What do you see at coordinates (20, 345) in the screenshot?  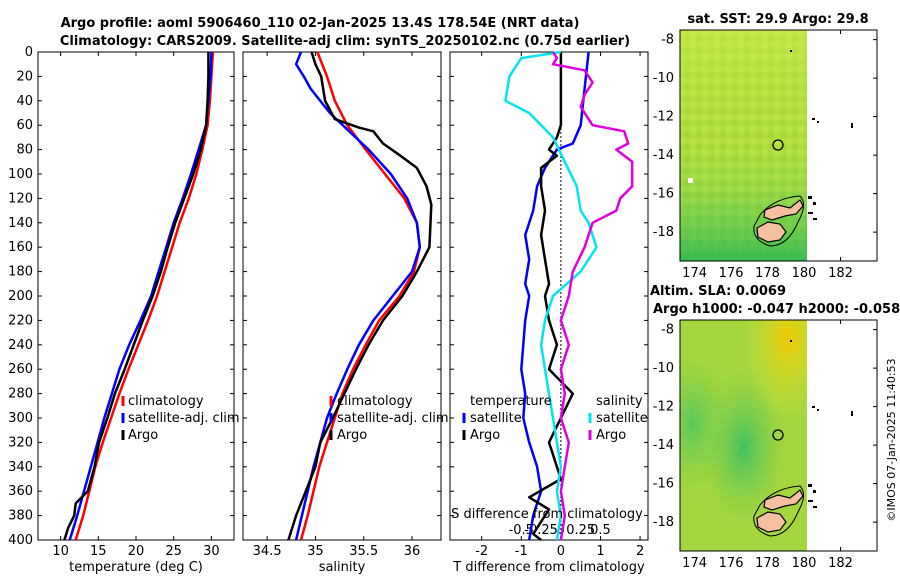 I see `depth-tick-label: 240` at bounding box center [20, 345].